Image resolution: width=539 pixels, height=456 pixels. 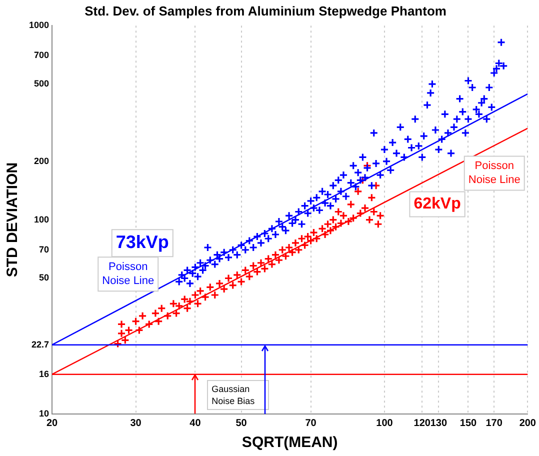 I want to click on y-tick-label: 100, so click(x=42, y=219).